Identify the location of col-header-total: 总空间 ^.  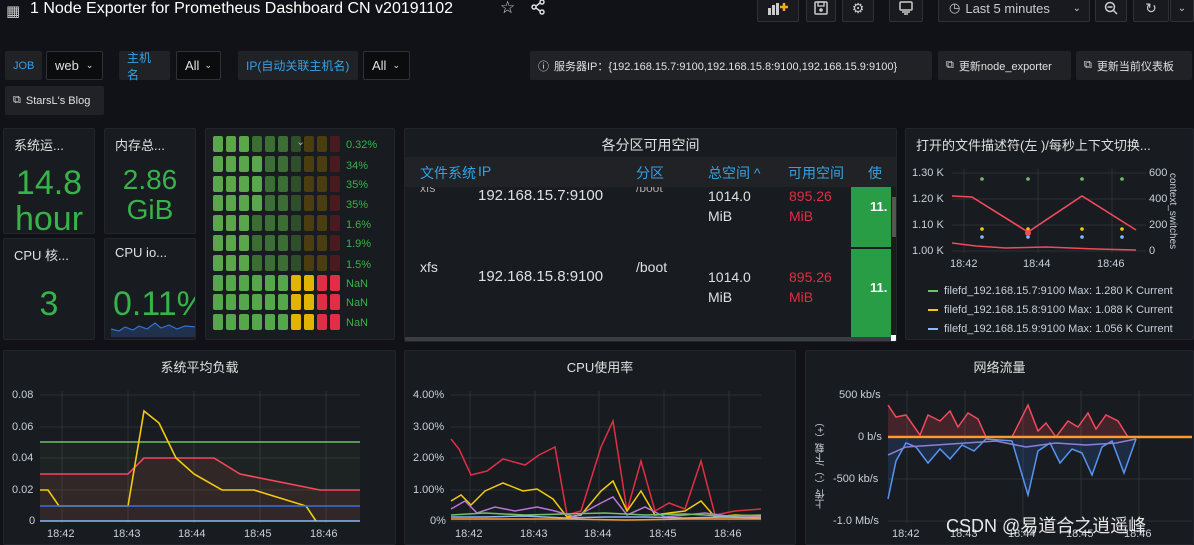
(734, 173).